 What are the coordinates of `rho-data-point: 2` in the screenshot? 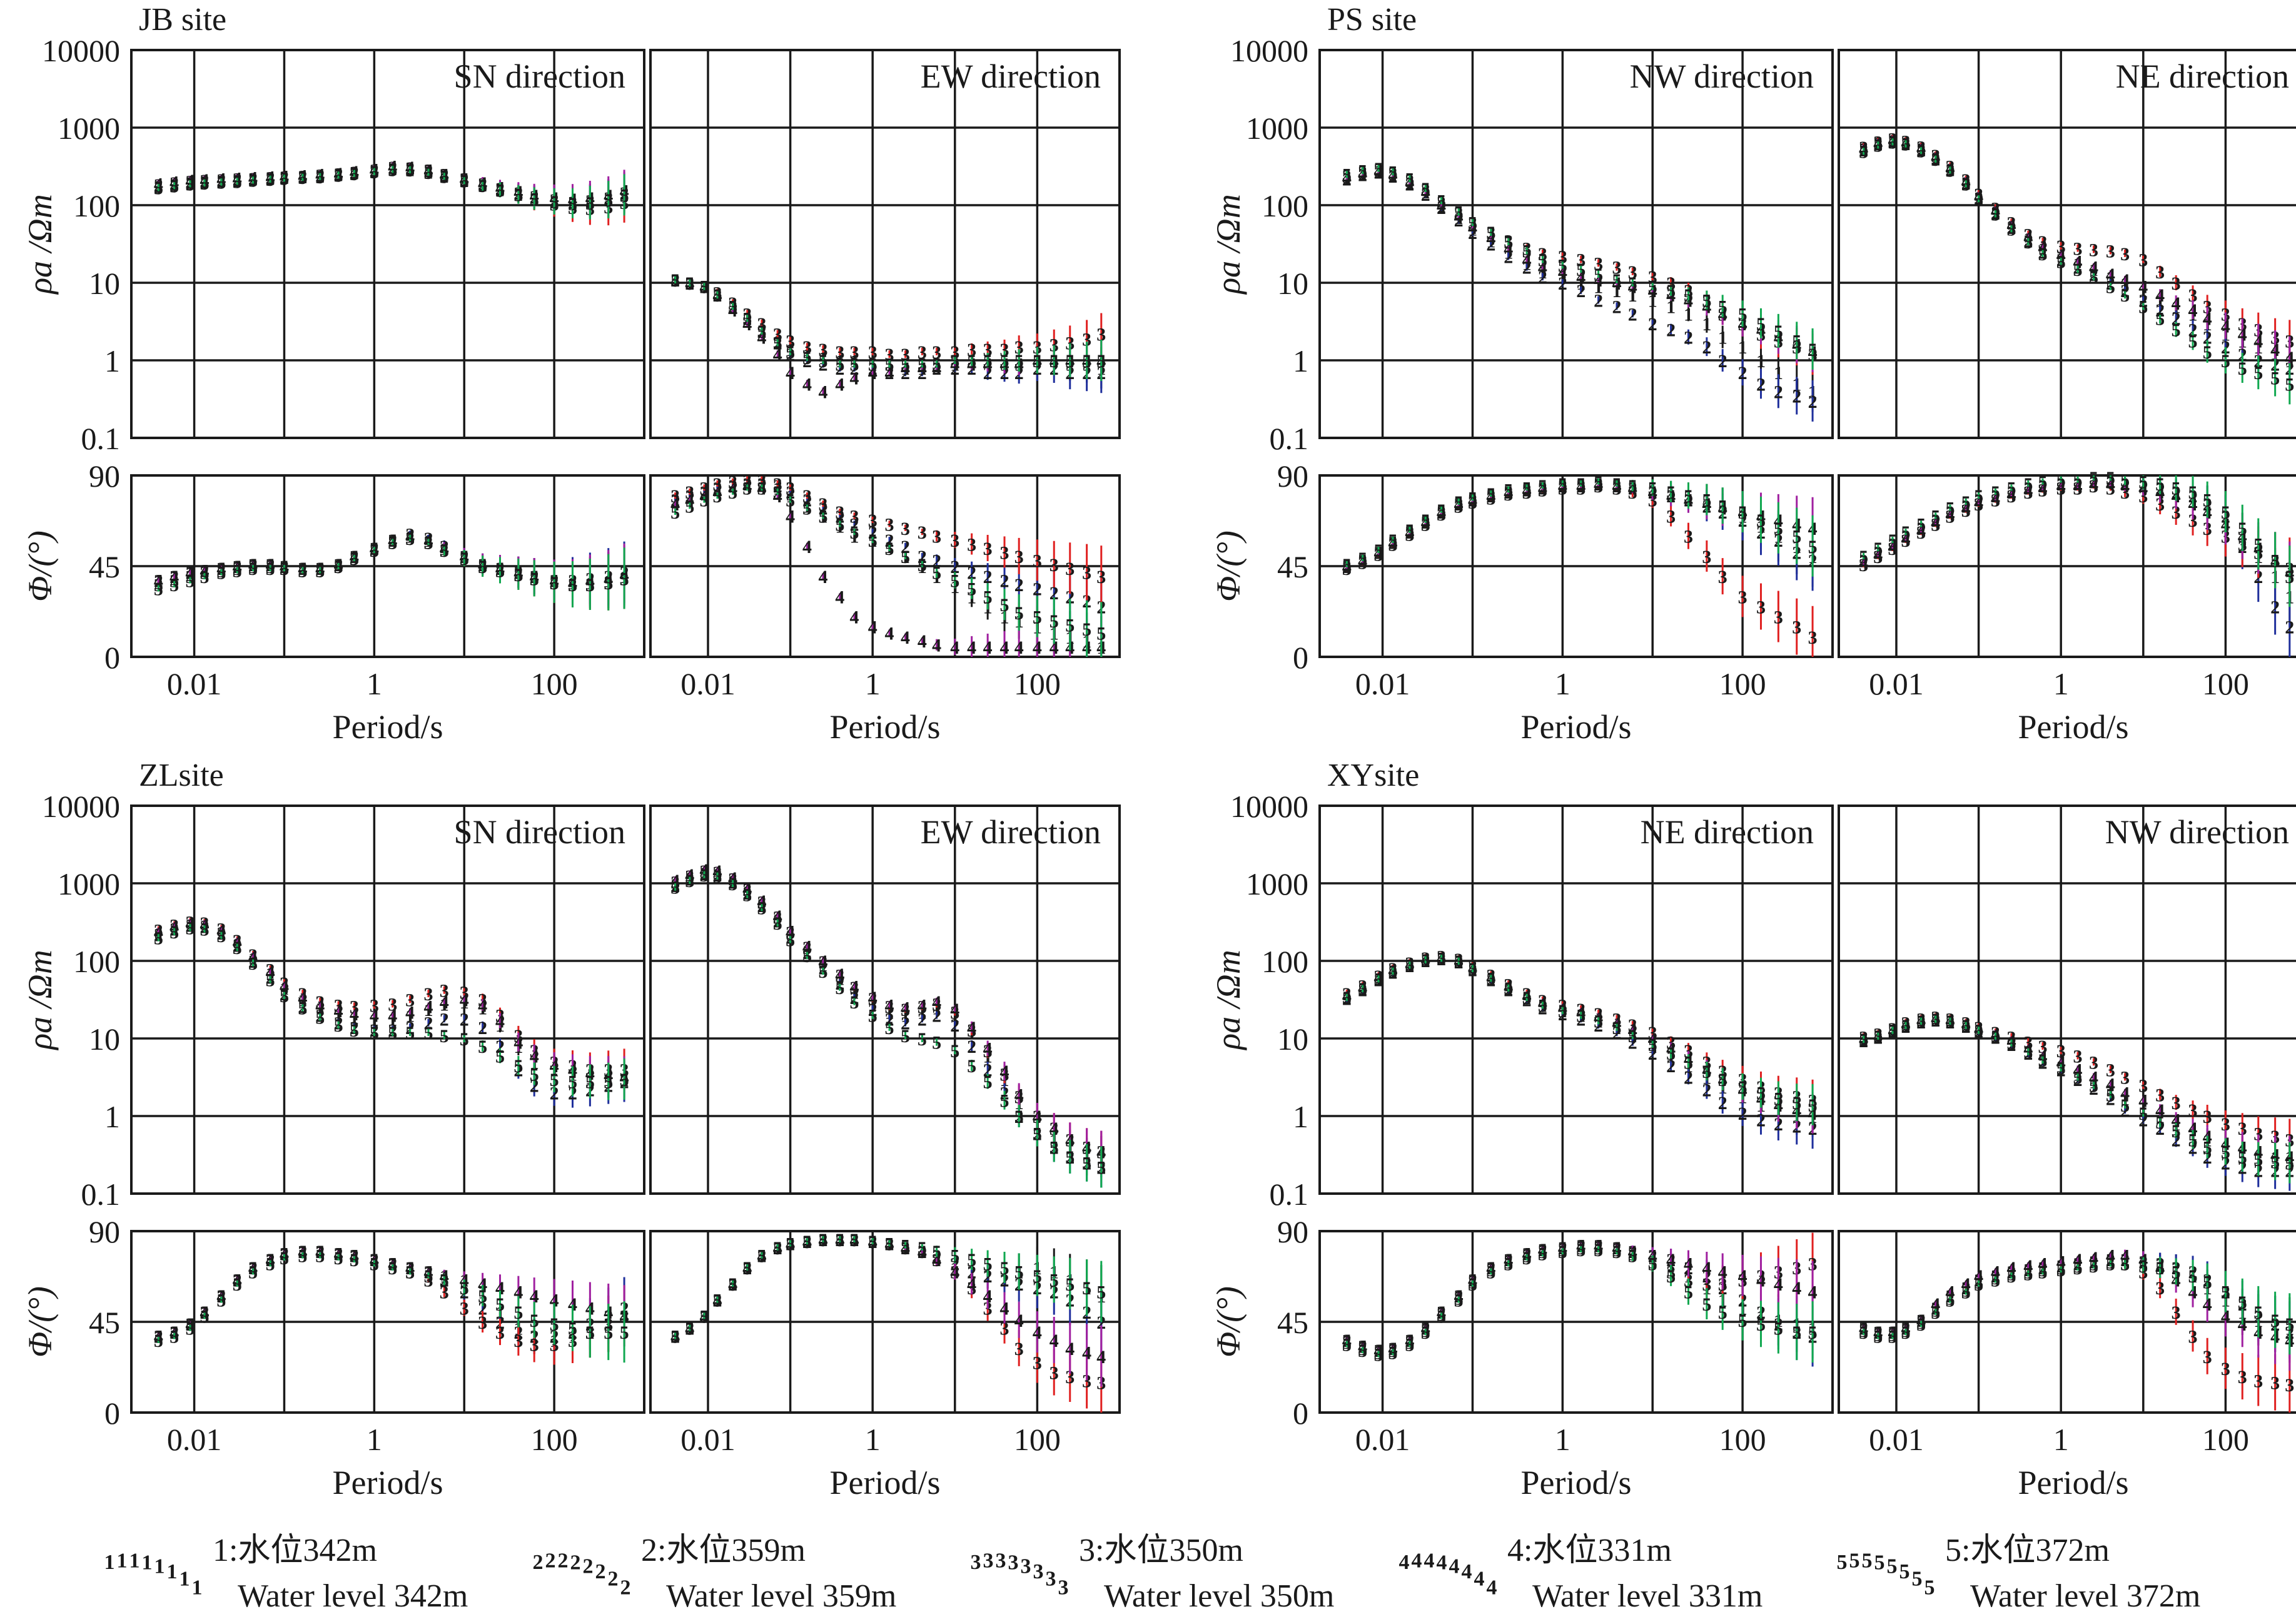 It's located at (465, 1019).